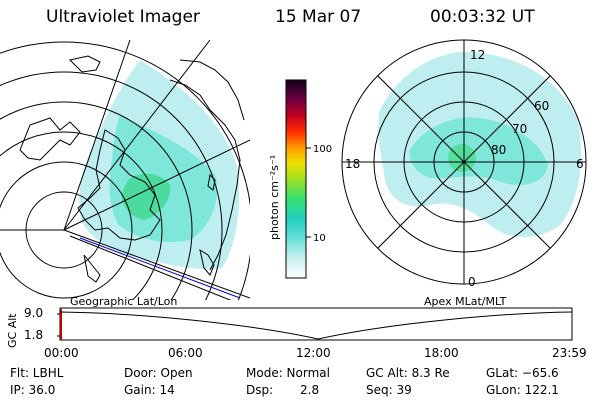  Describe the element at coordinates (313, 353) in the screenshot. I see `timeline-xtick-1200: 12:00` at that location.